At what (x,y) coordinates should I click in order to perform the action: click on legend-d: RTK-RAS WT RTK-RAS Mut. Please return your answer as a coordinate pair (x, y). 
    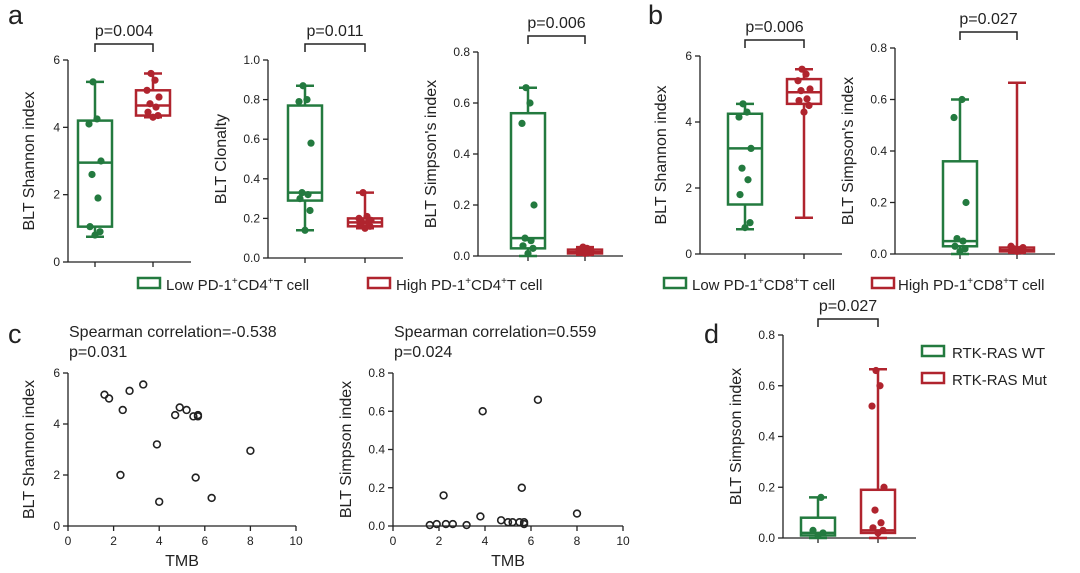
    Looking at the image, I should click on (984, 366).